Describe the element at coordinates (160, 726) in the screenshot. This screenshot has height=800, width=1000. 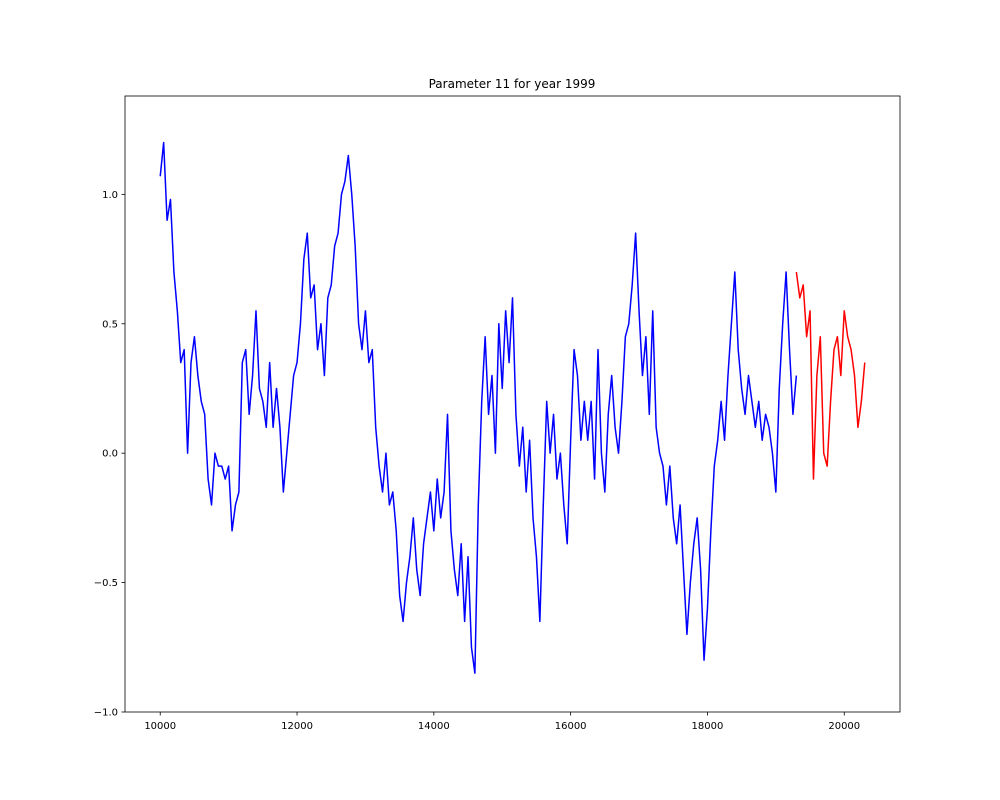
I see `x-tick-label: 10000` at that location.